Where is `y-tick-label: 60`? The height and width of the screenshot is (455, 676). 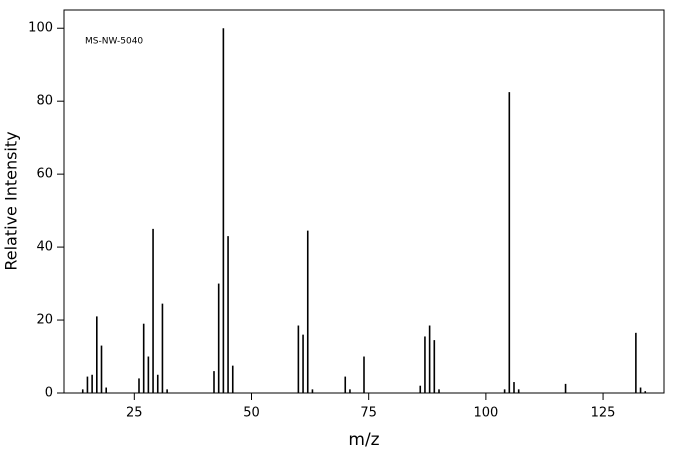
y-tick-label: 60 is located at coordinates (44, 174).